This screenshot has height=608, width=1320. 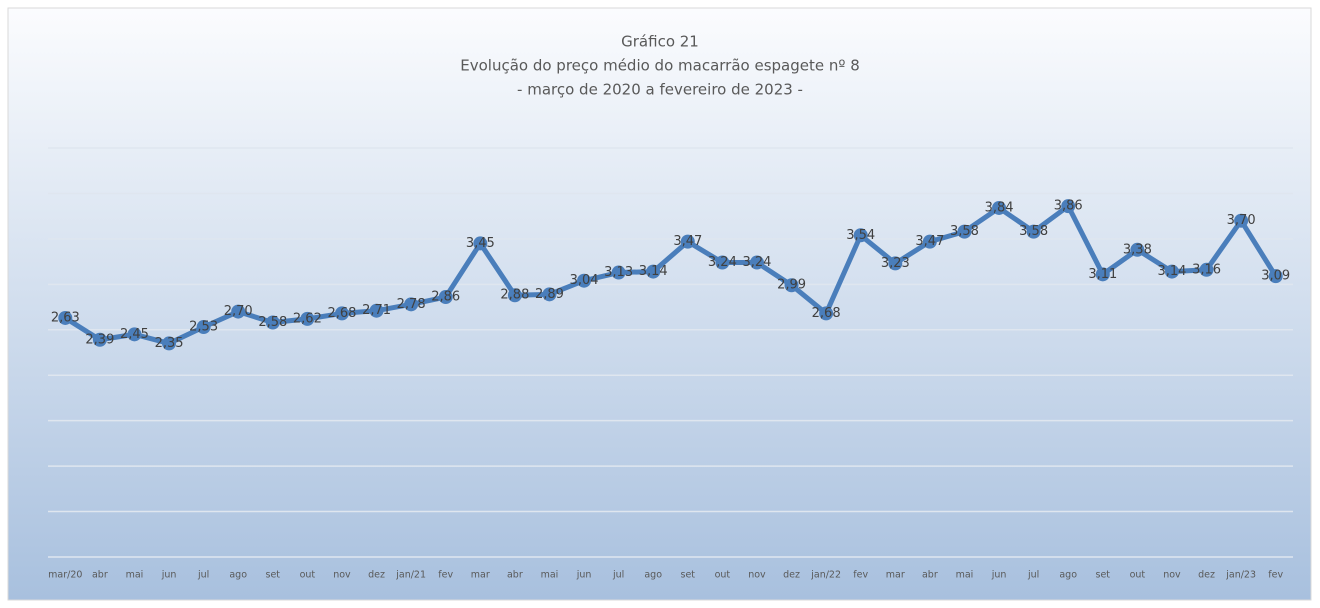 I want to click on data-label: 3,04, so click(x=584, y=280).